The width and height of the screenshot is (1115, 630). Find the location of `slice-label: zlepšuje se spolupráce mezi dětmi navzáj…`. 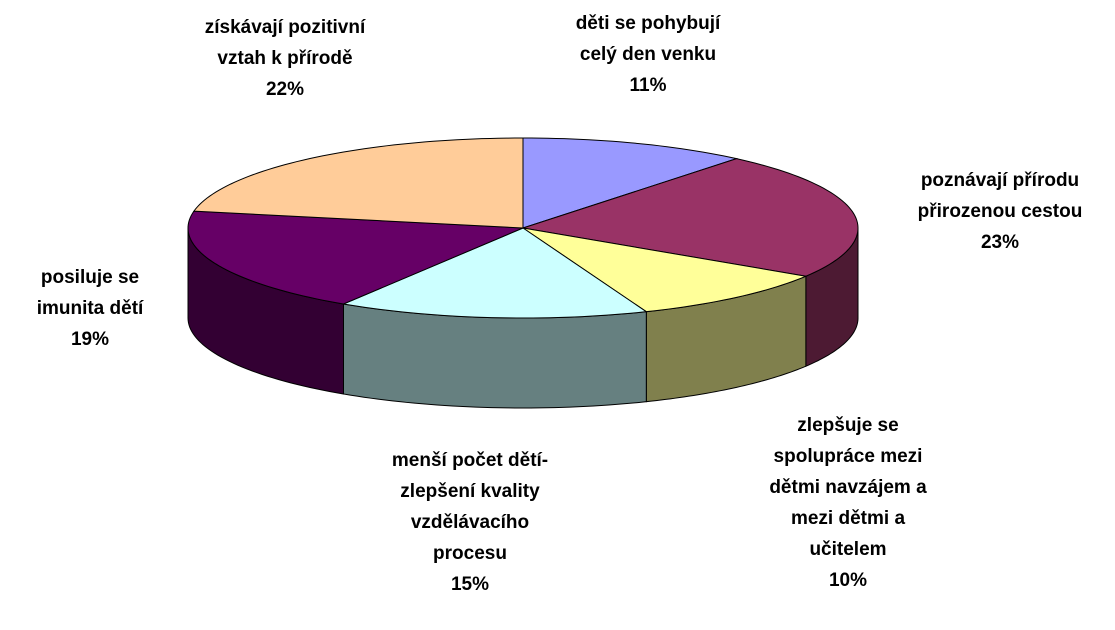

slice-label: zlepšuje se spolupráce mezi dětmi navzáj… is located at coordinates (847, 503).